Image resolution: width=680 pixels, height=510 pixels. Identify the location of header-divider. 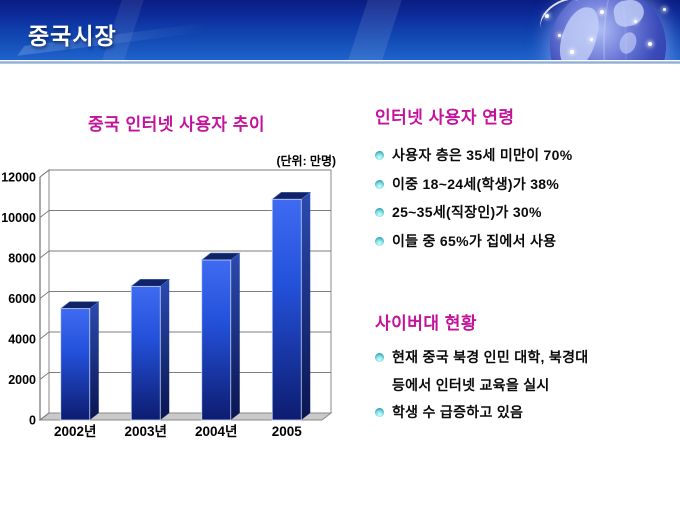
(340, 62).